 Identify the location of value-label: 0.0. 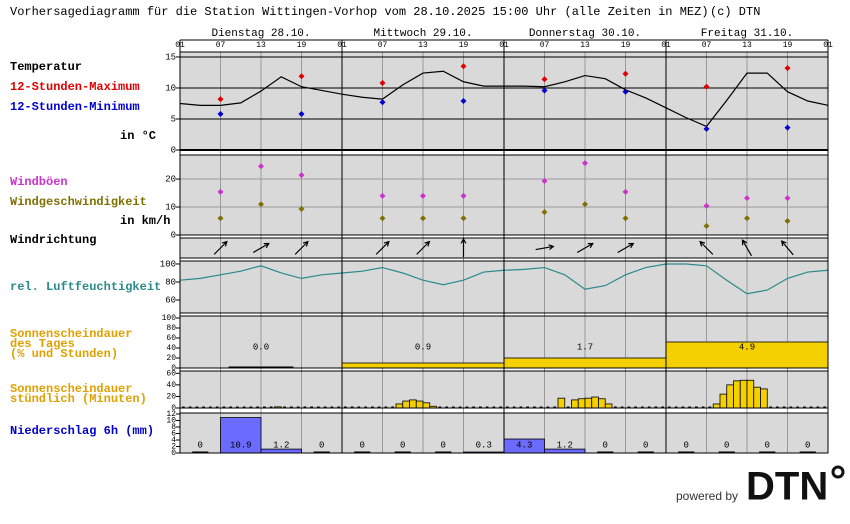
(261, 347).